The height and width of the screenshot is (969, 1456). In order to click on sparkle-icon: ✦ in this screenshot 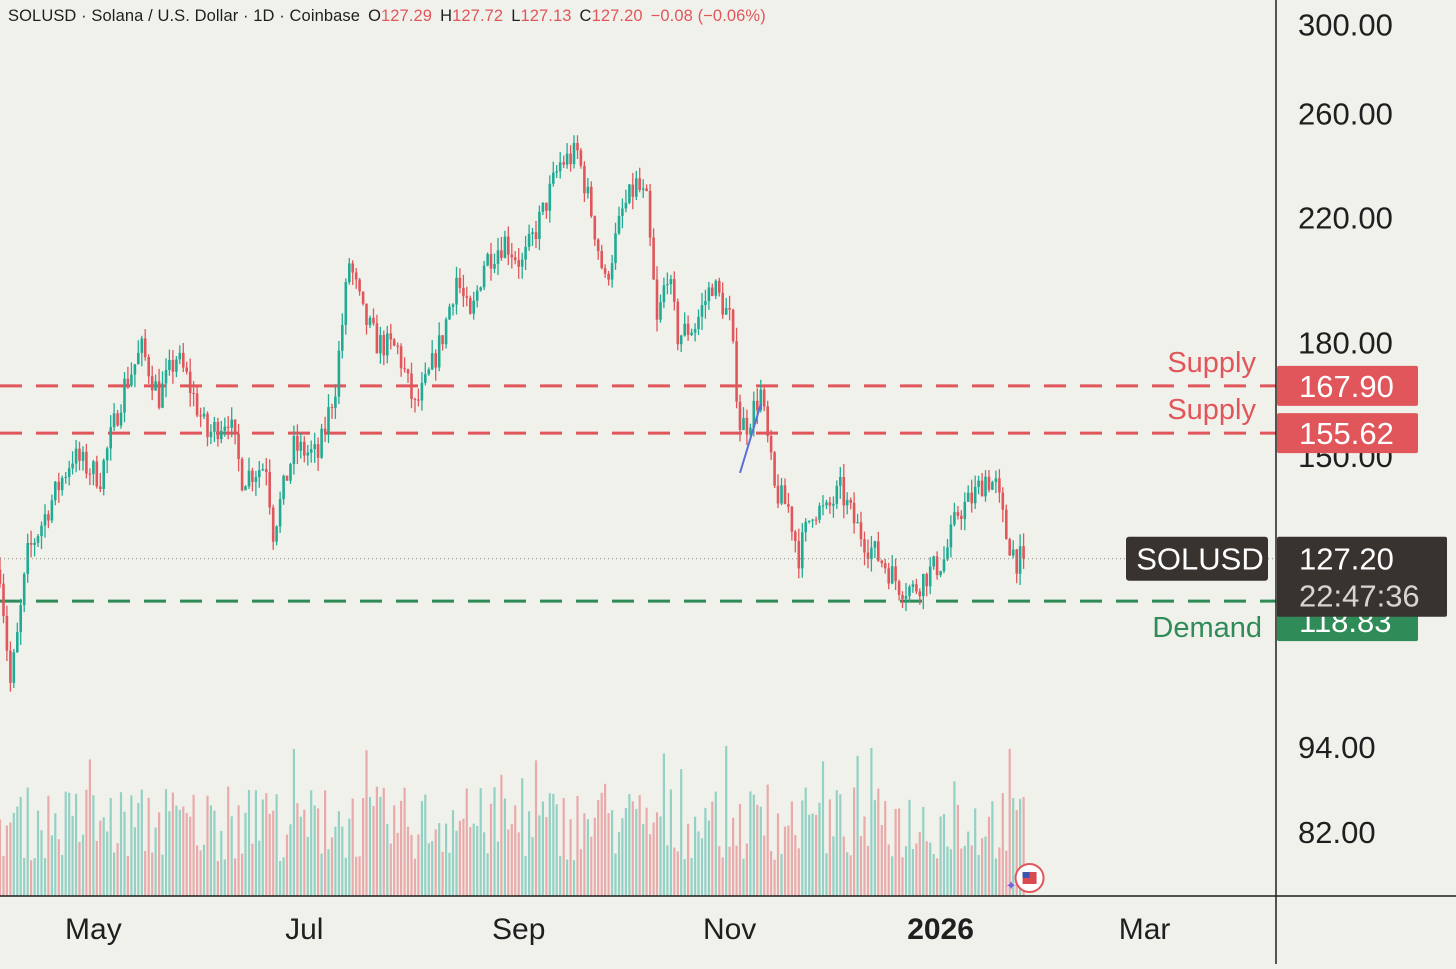, I will do `click(1011, 885)`.